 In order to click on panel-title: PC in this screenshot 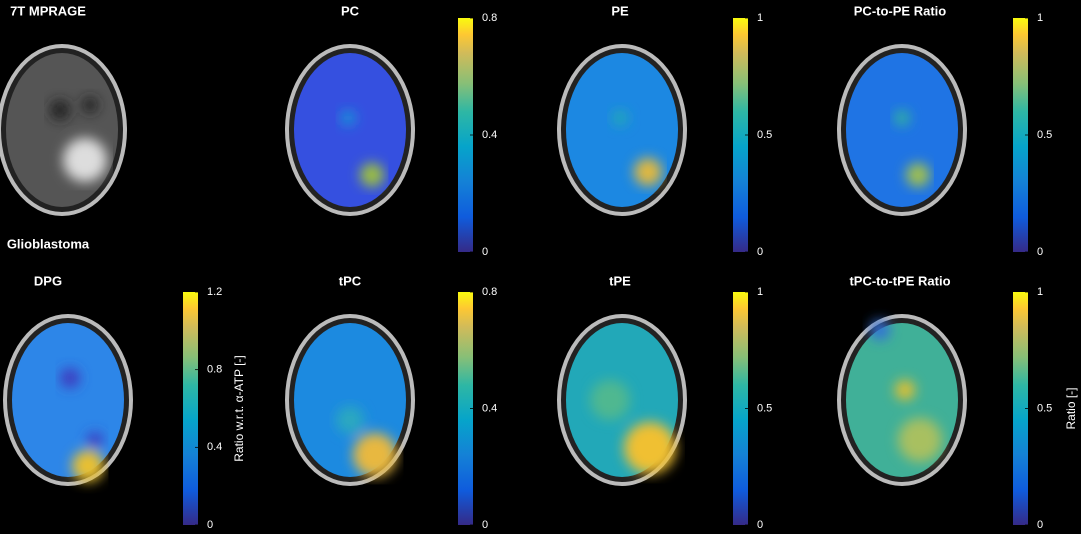, I will do `click(350, 10)`.